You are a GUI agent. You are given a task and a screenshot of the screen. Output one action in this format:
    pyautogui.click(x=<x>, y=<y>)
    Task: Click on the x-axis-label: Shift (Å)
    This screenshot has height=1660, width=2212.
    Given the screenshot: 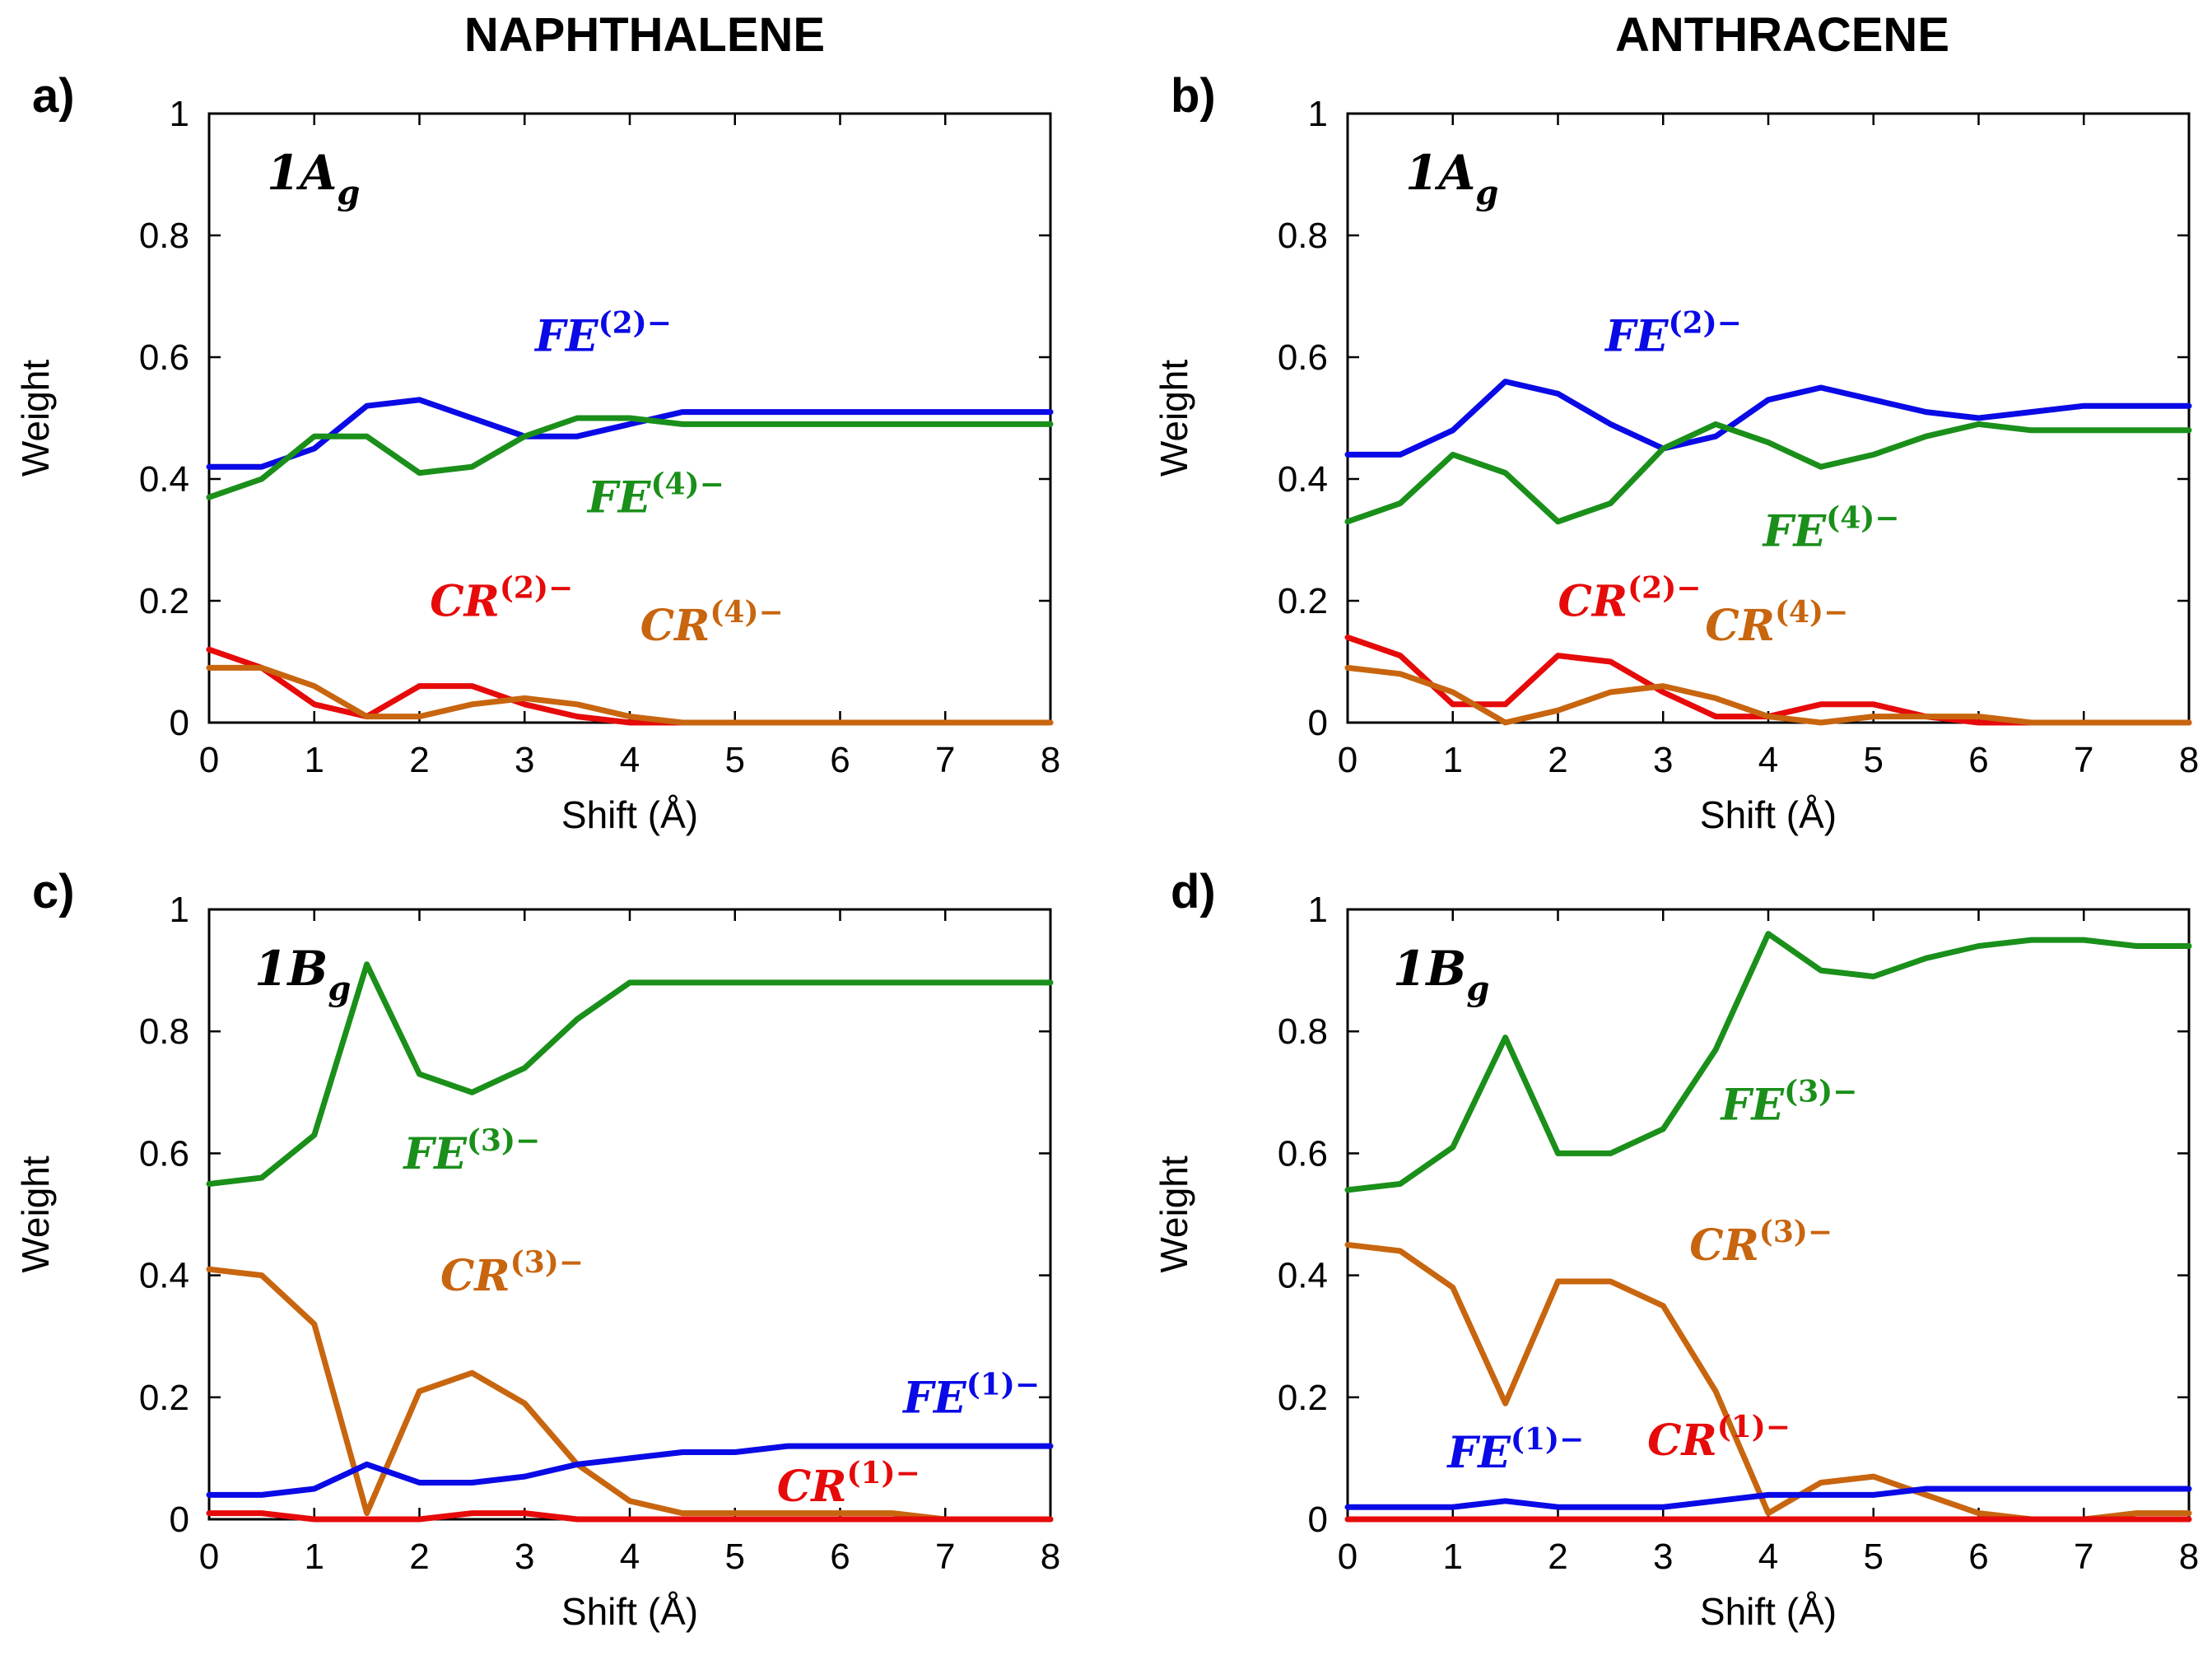 What is the action you would take?
    pyautogui.click(x=1768, y=814)
    